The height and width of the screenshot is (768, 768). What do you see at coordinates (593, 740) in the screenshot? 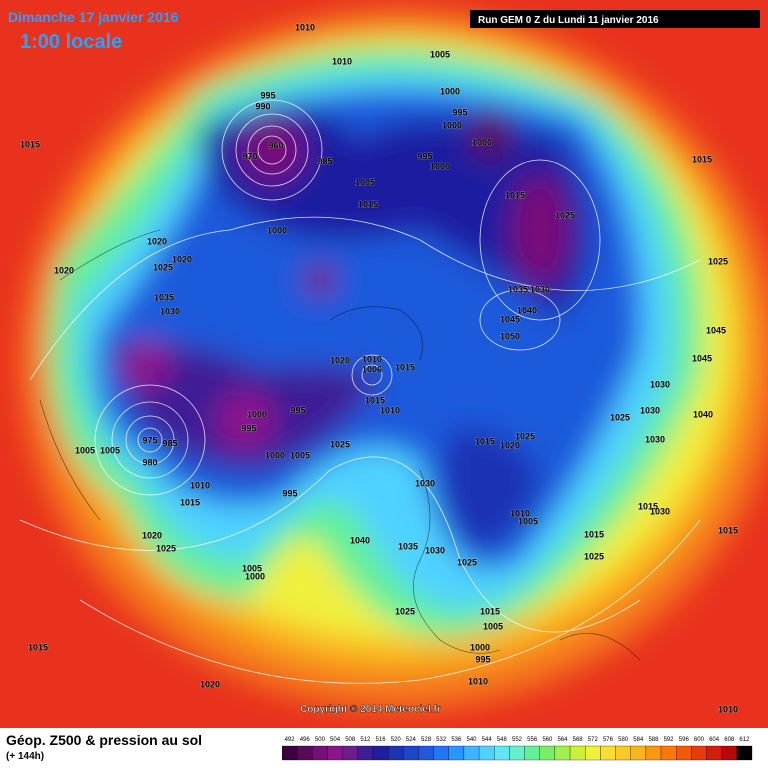
I see `scale-label: 572` at bounding box center [593, 740].